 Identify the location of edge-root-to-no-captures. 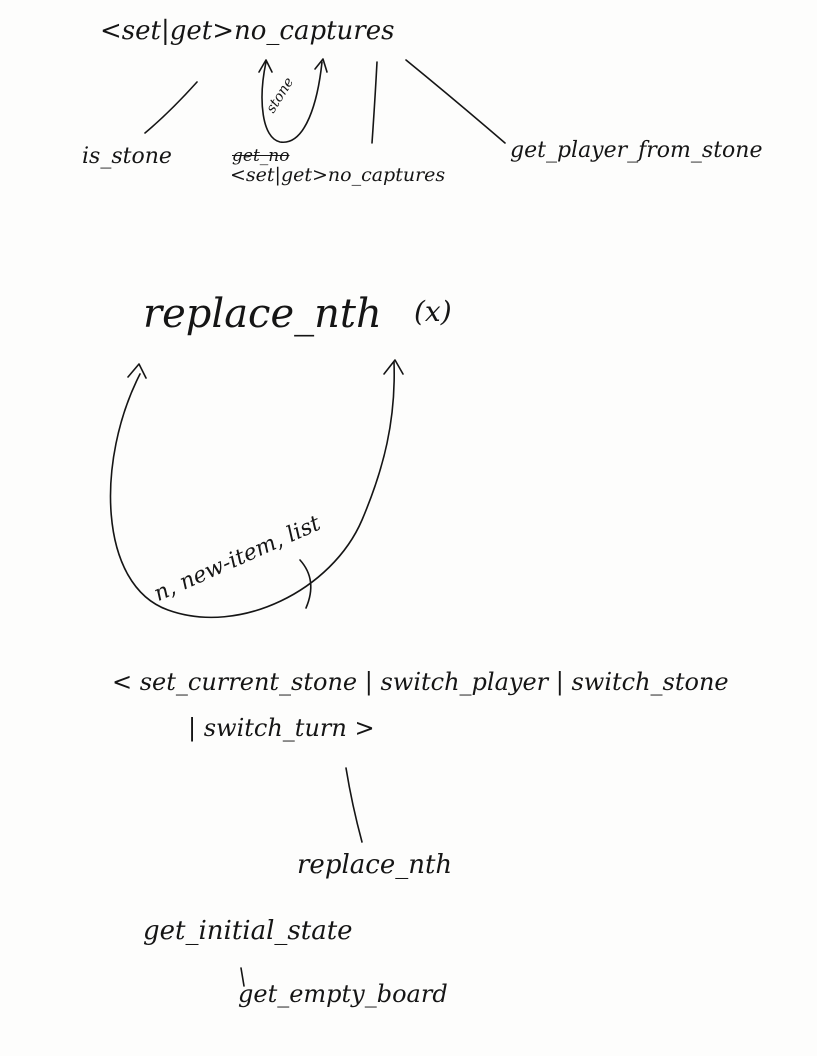
(374, 102).